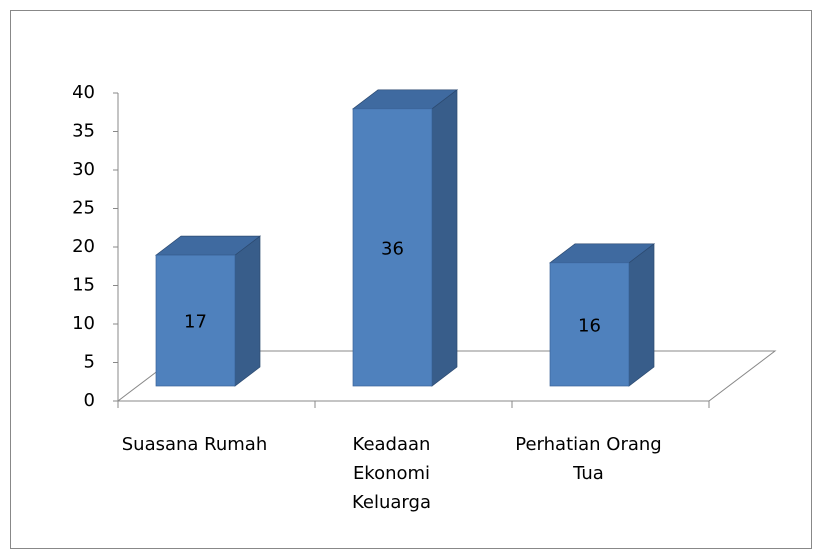  Describe the element at coordinates (83, 92) in the screenshot. I see `y-tick-label: 40` at that location.